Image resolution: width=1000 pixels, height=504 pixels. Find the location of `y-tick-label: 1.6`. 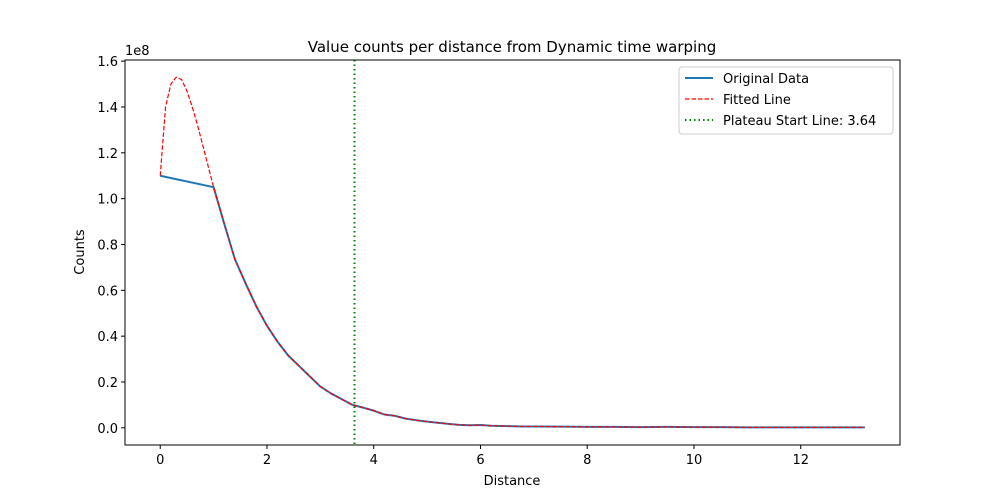

y-tick-label: 1.6 is located at coordinates (107, 62).